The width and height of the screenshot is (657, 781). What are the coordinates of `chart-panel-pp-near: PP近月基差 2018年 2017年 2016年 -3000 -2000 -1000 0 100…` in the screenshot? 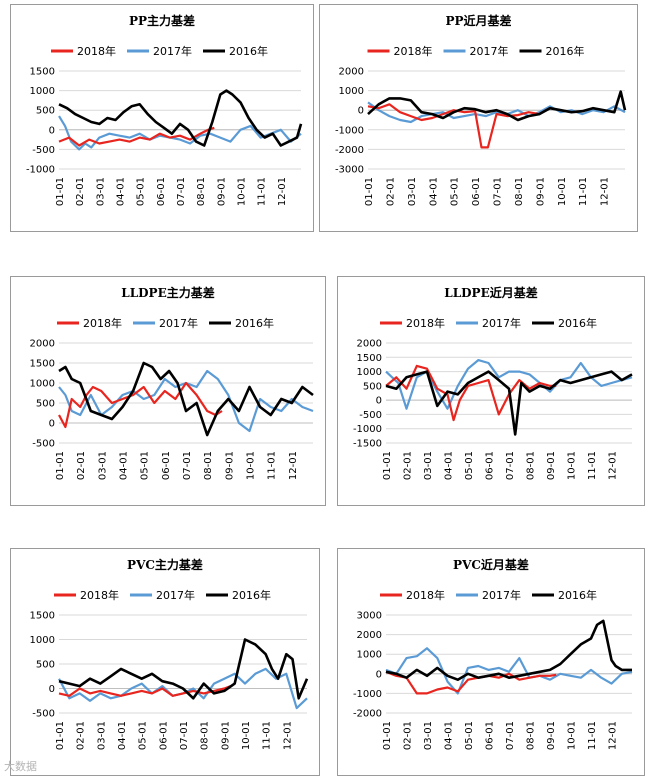 It's located at (478, 118).